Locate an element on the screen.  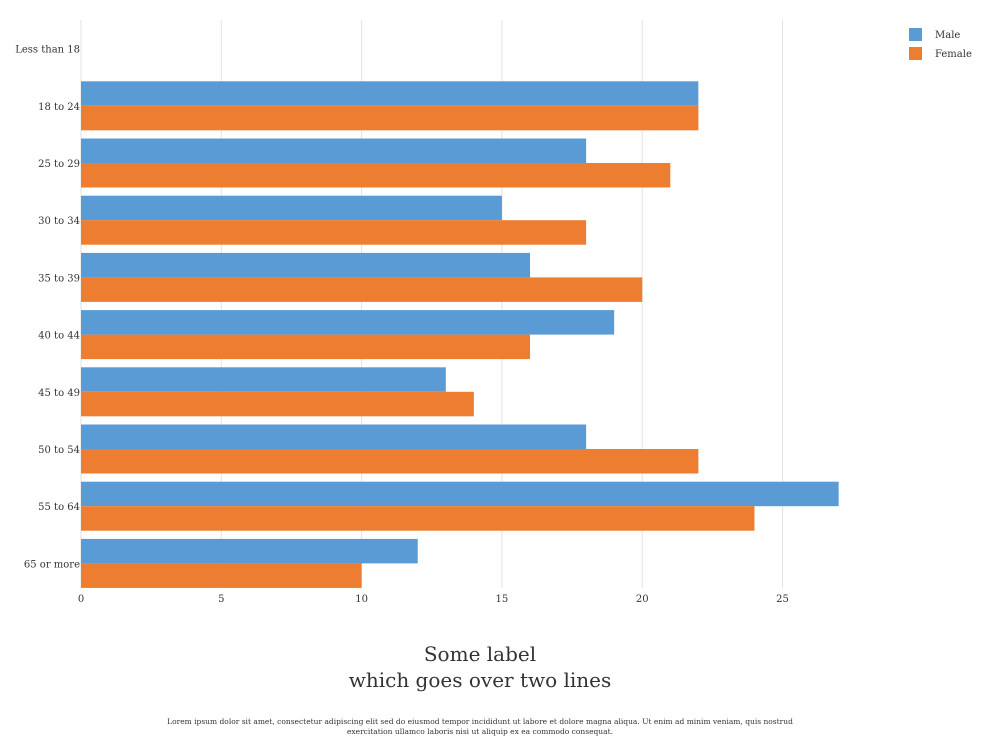
chart-title-line-1: Some label is located at coordinates (480, 654).